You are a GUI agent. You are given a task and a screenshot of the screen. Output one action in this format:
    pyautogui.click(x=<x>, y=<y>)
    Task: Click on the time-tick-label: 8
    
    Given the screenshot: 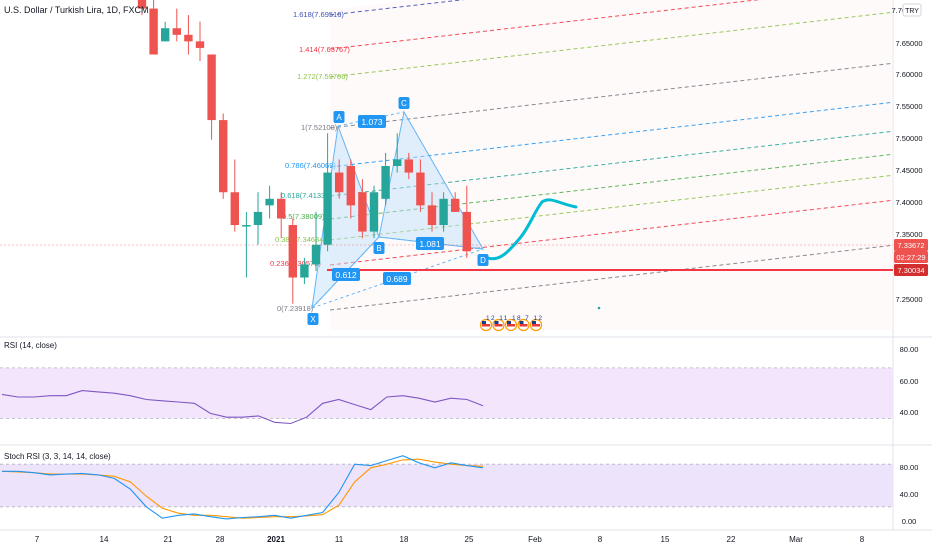 What is the action you would take?
    pyautogui.click(x=600, y=539)
    